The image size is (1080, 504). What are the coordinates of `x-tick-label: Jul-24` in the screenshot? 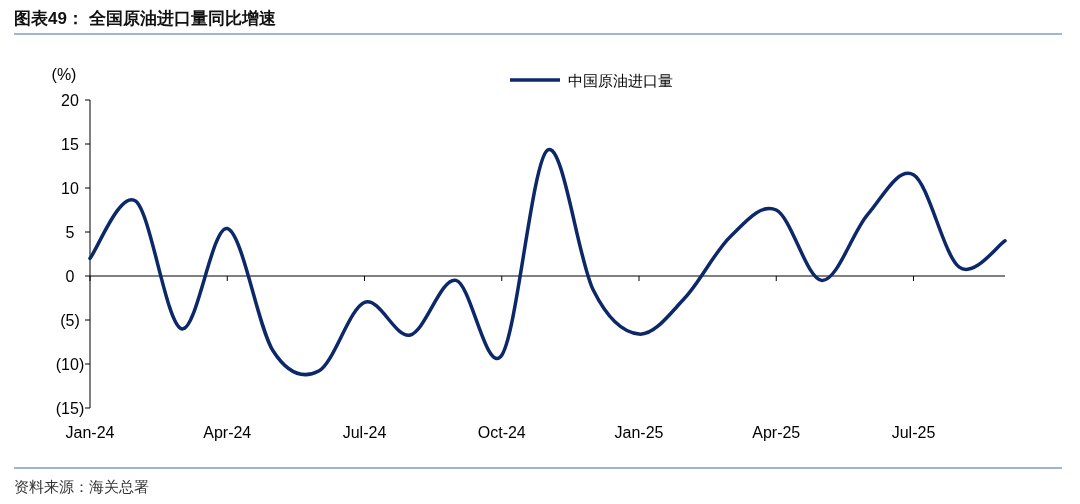 It's located at (364, 432).